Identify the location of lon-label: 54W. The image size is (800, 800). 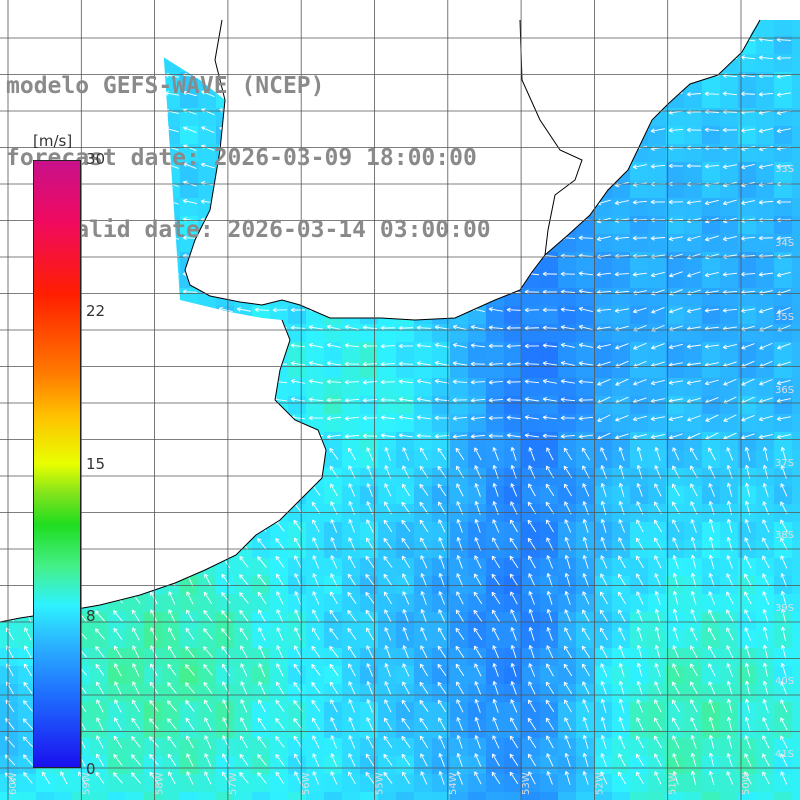
(453, 783).